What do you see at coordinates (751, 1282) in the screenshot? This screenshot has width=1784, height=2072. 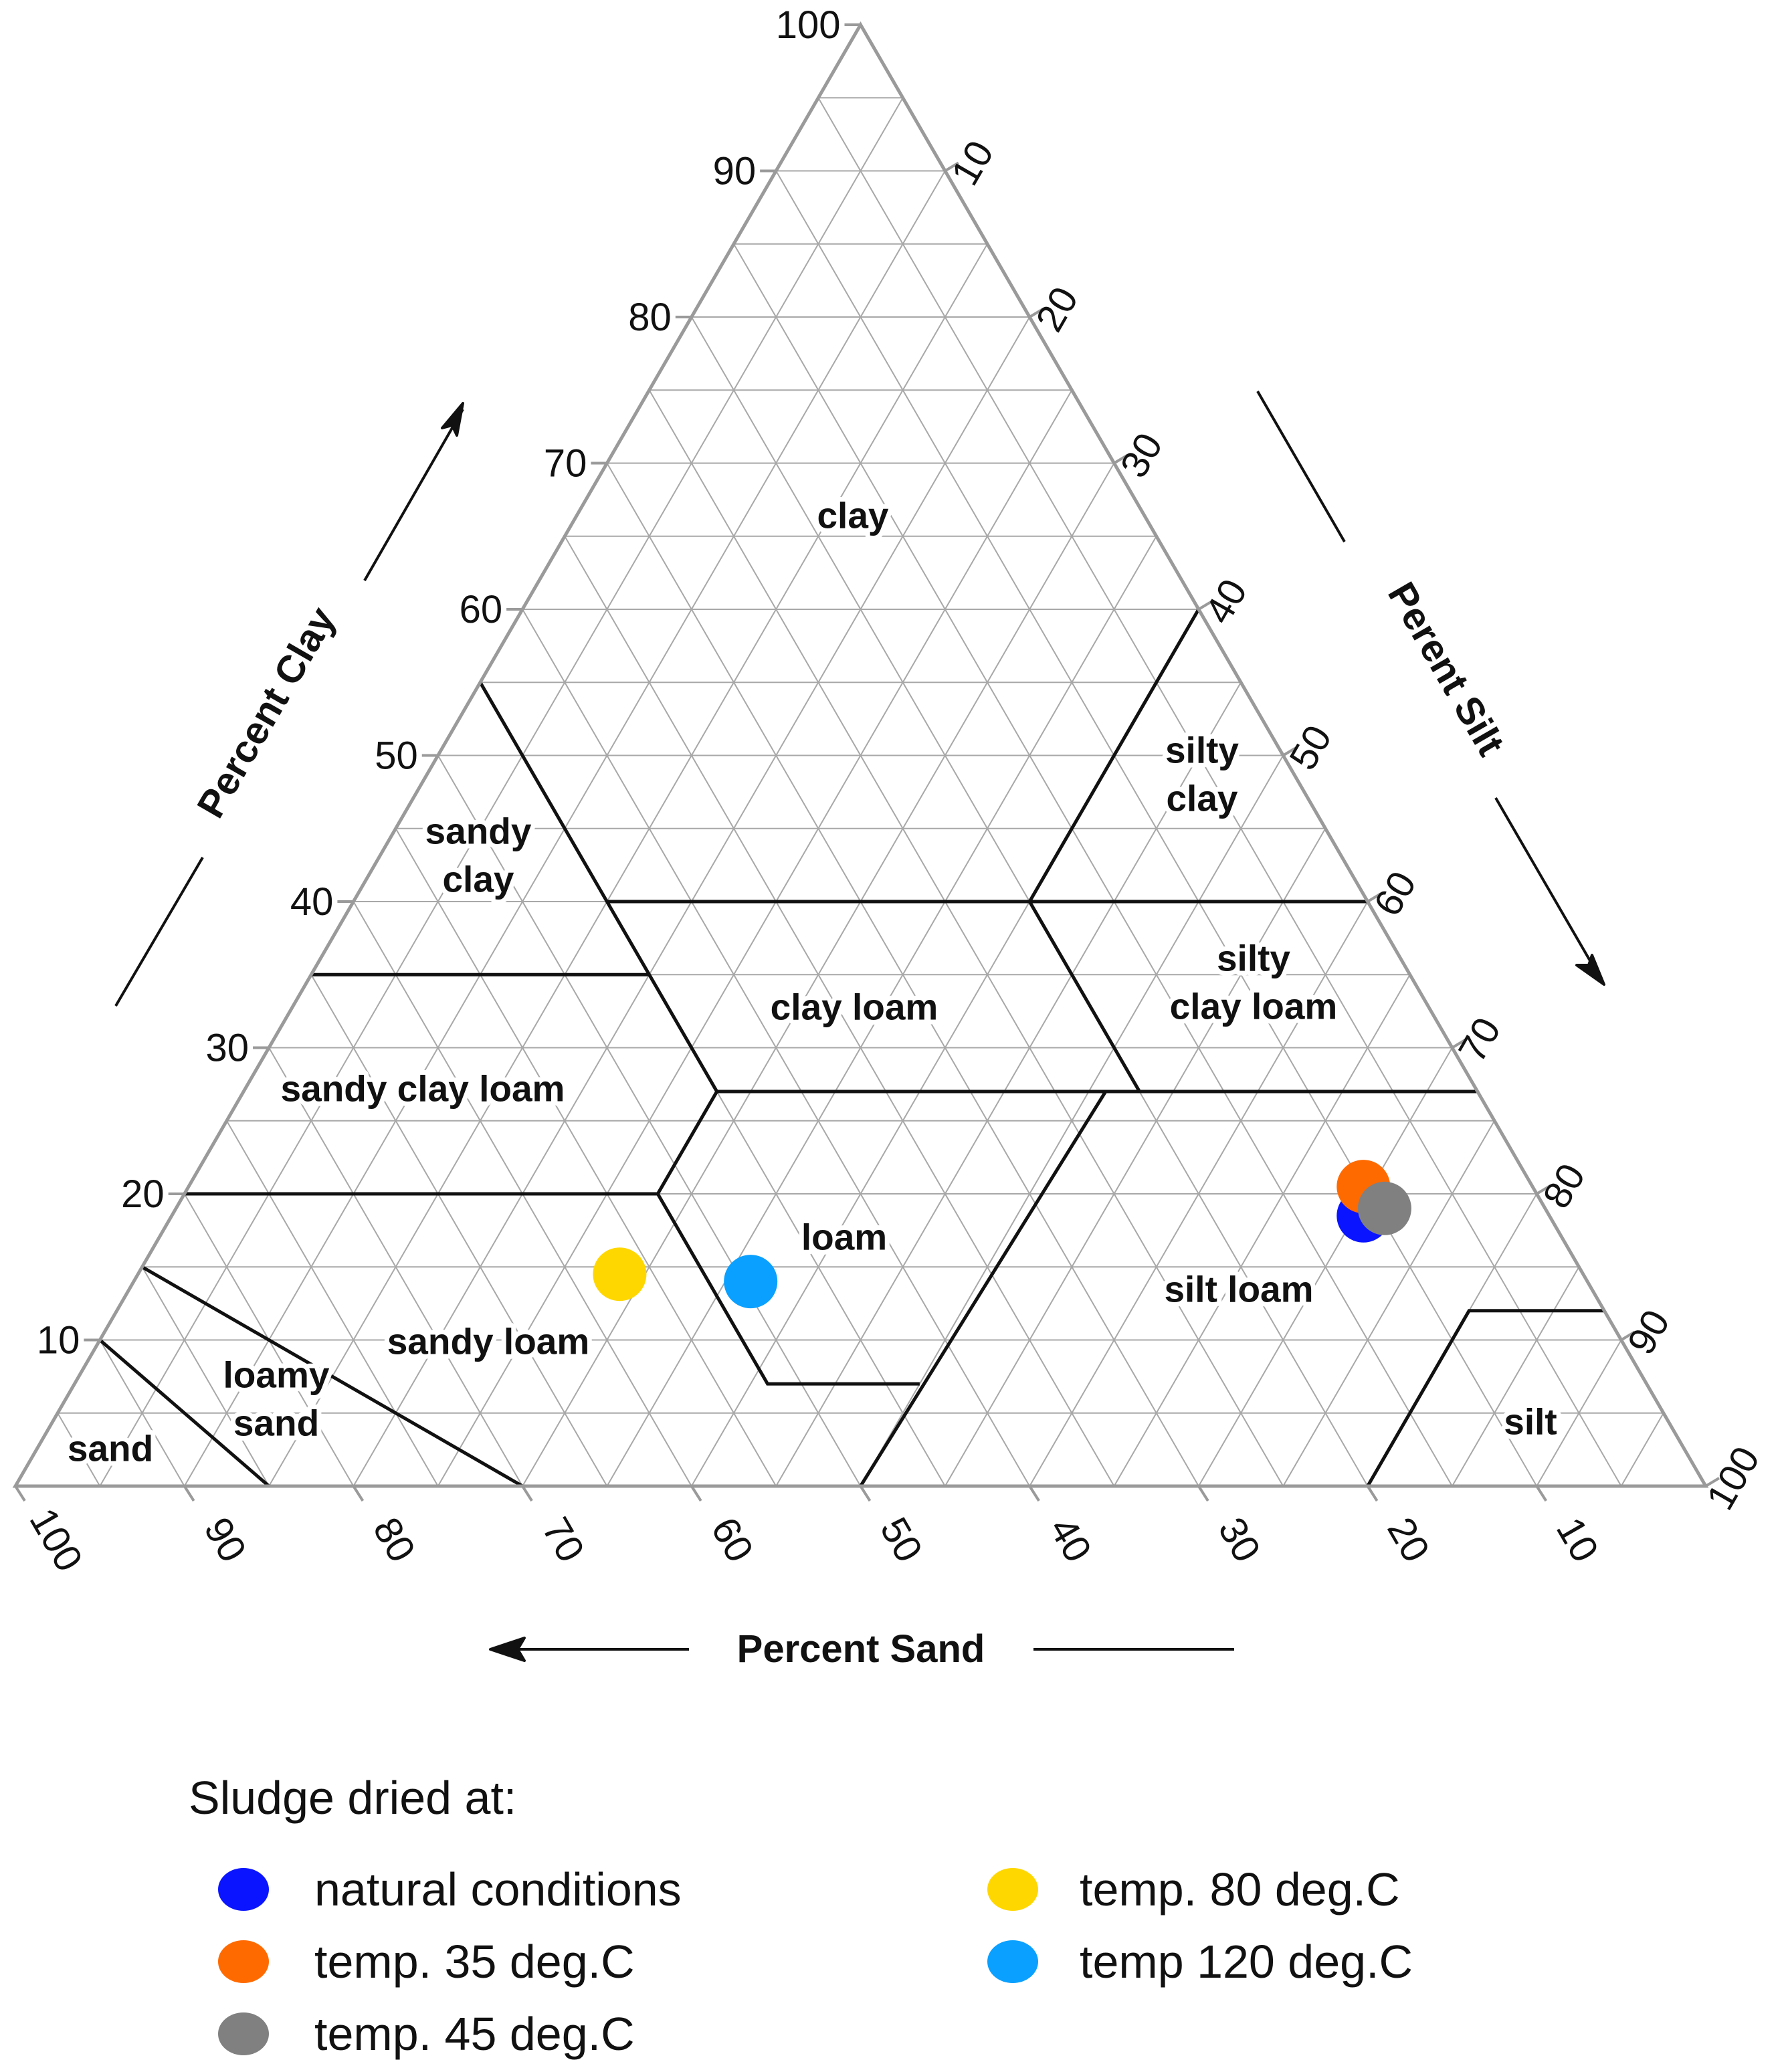 I see `data-point-temp-120-deg-c` at bounding box center [751, 1282].